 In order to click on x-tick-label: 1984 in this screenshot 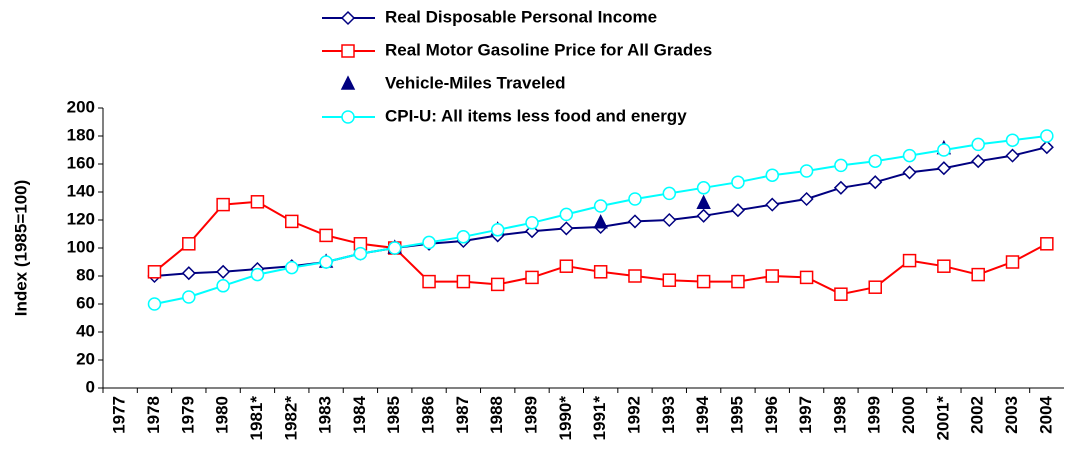, I will do `click(359, 414)`.